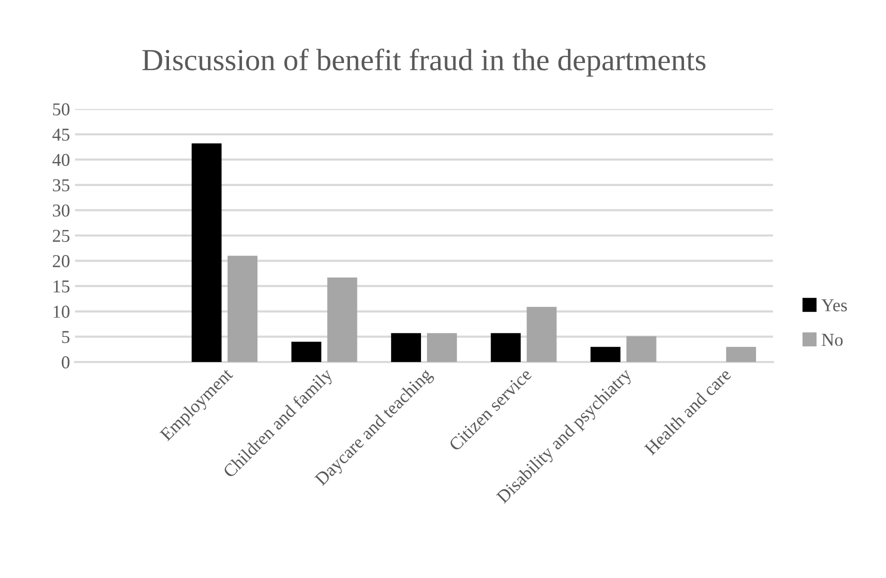 The height and width of the screenshot is (578, 886). I want to click on legend-label: Yes, so click(834, 305).